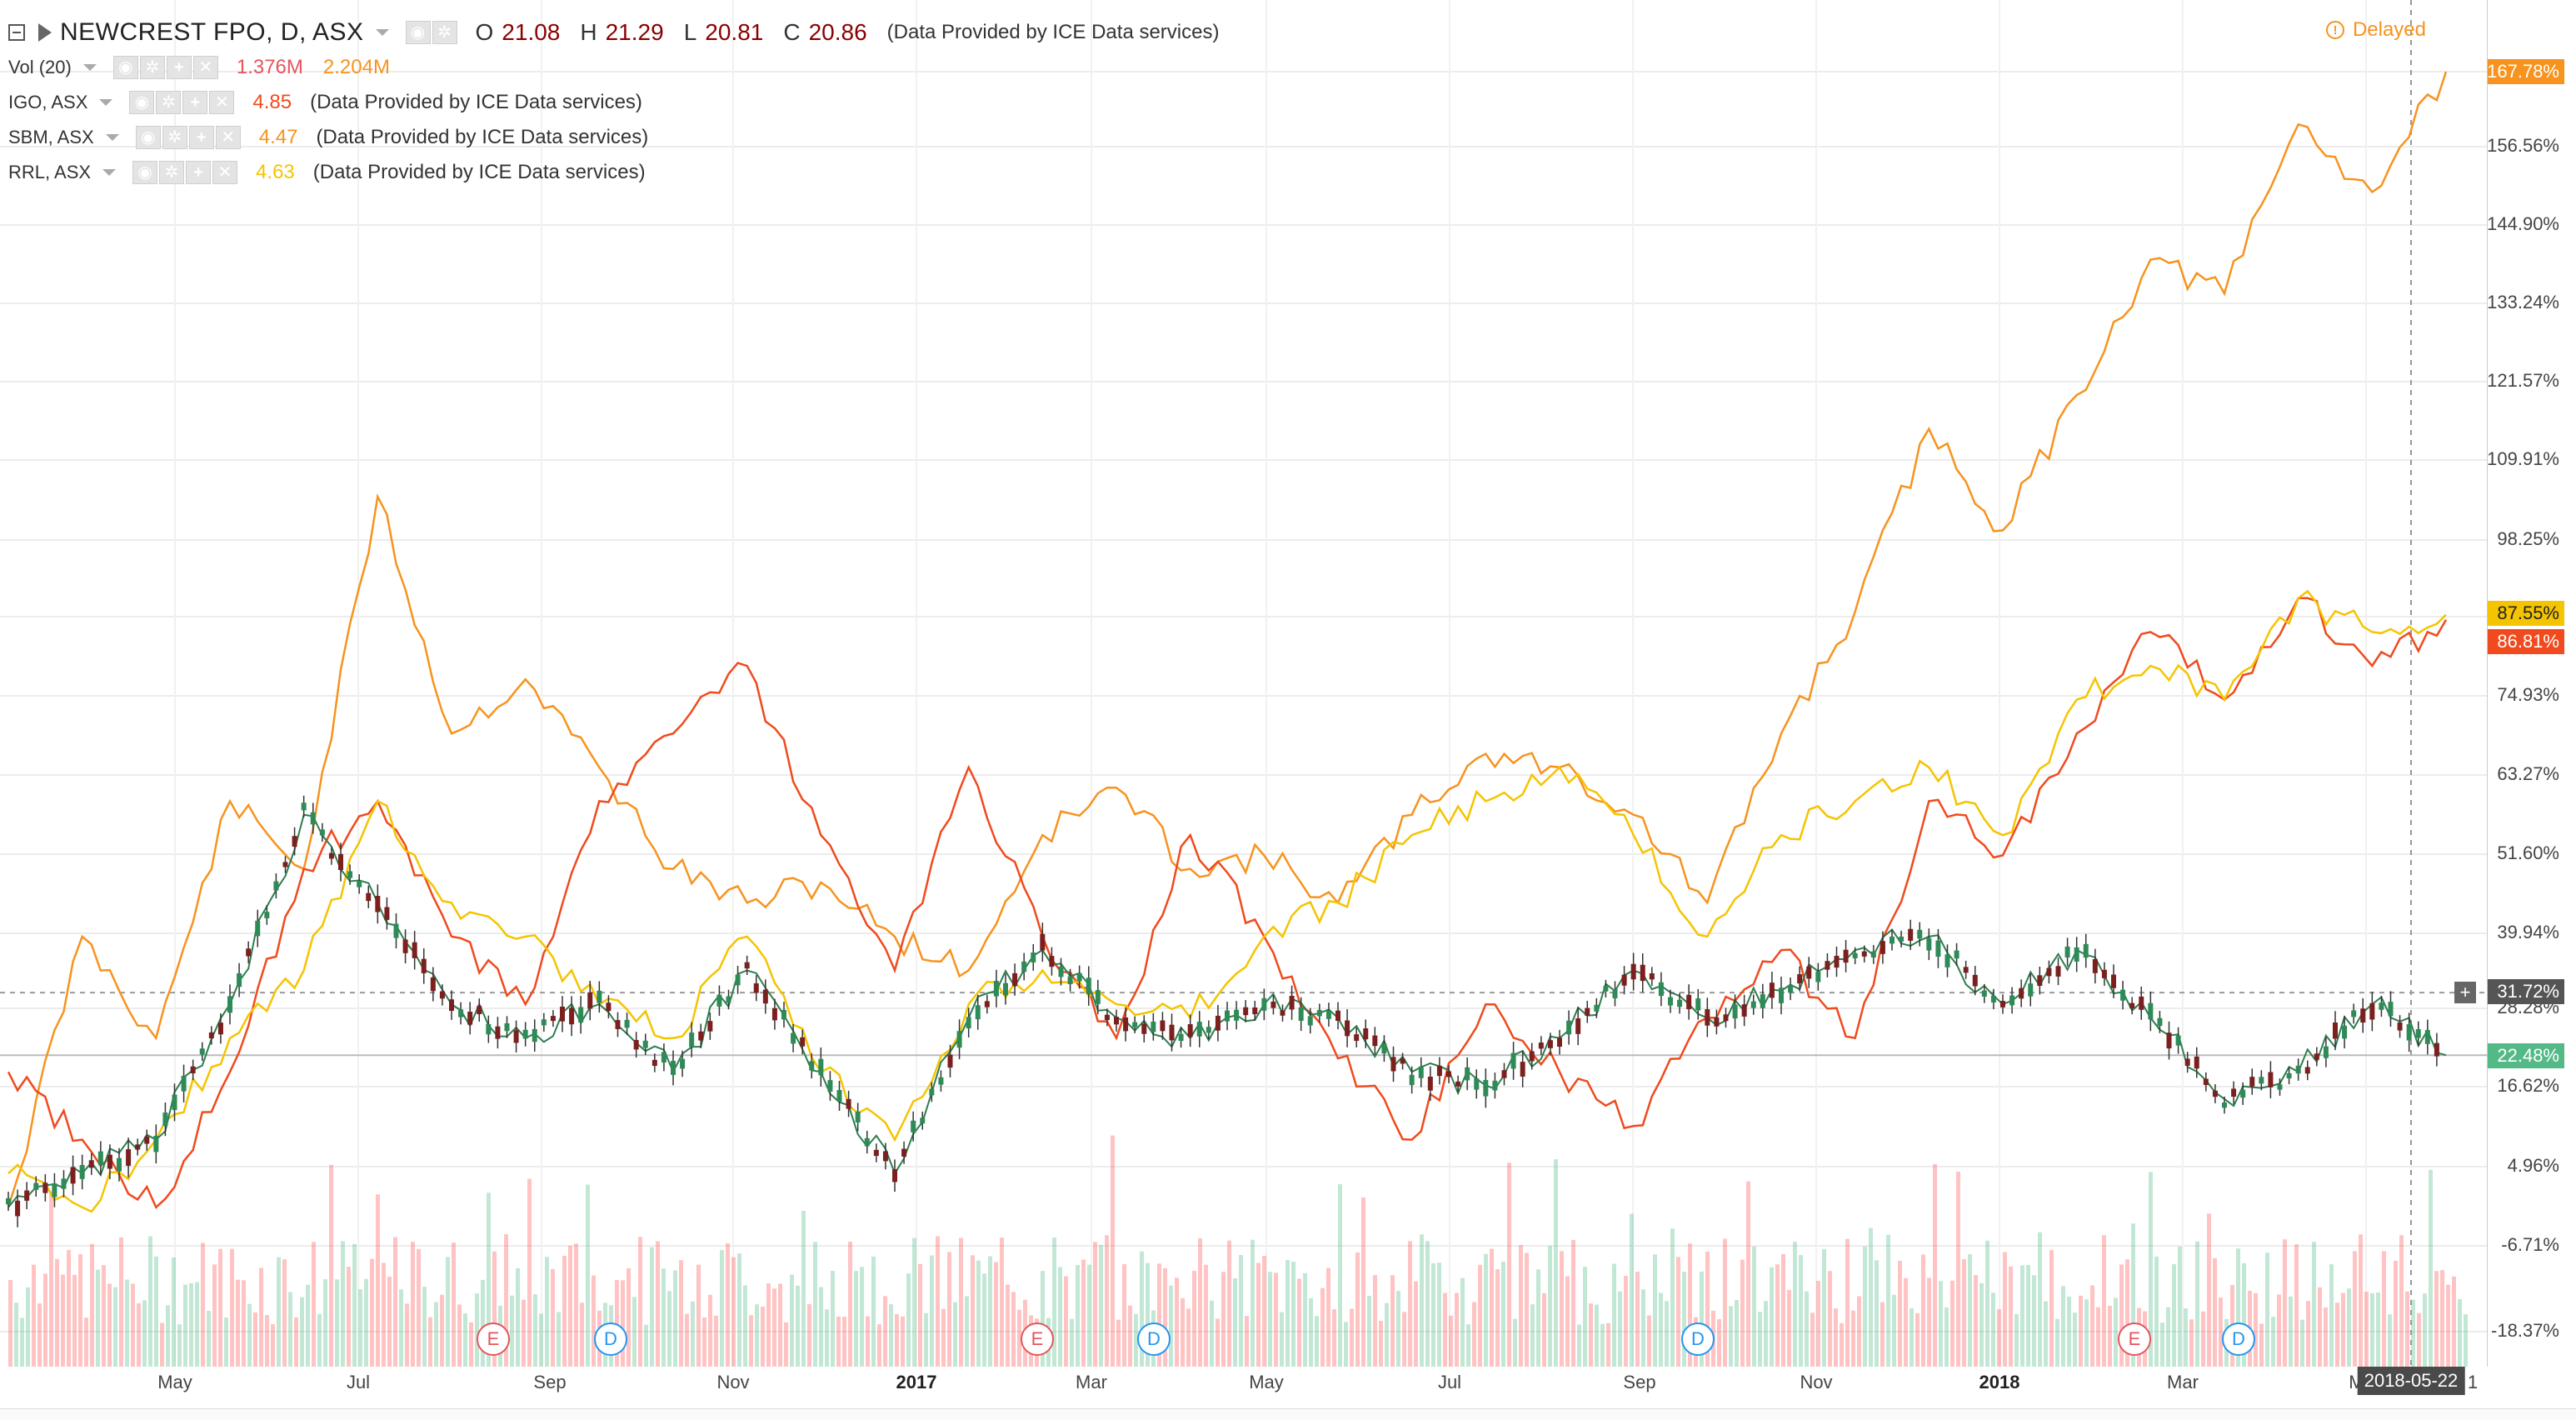  I want to click on crosshair-plus-icon: +, so click(2465, 992).